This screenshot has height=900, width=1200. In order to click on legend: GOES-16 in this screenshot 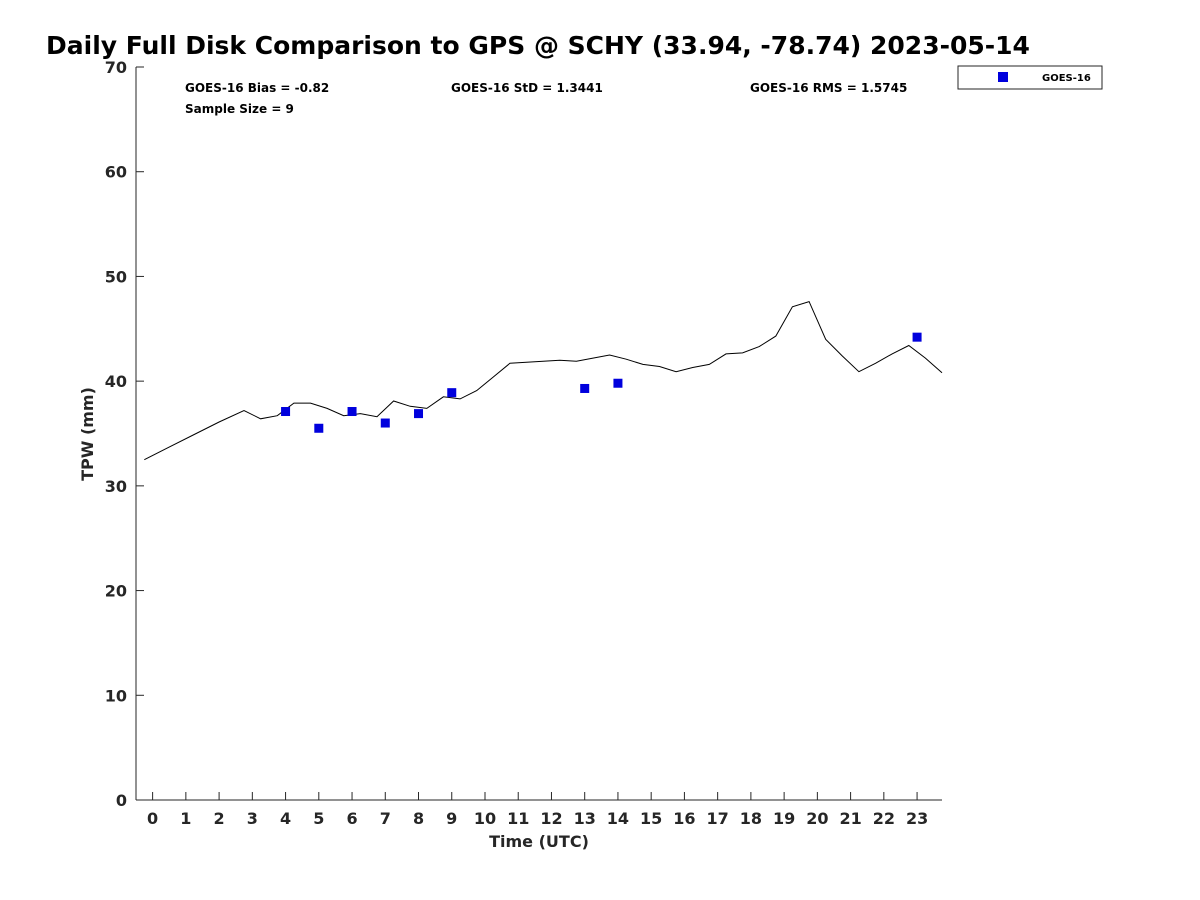, I will do `click(1030, 77)`.